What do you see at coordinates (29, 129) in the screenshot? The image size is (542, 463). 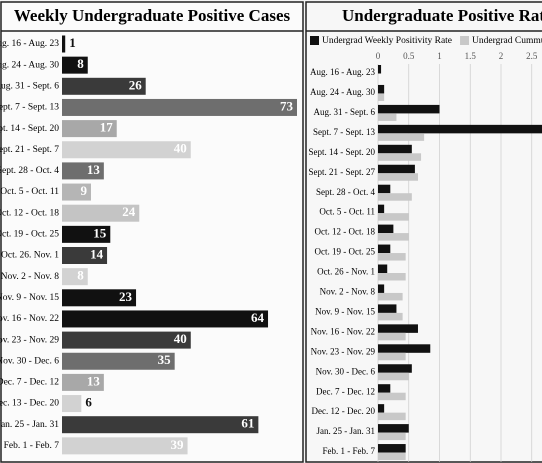 I see `y-tick-label: Sept. 14 - Sept. 20` at bounding box center [29, 129].